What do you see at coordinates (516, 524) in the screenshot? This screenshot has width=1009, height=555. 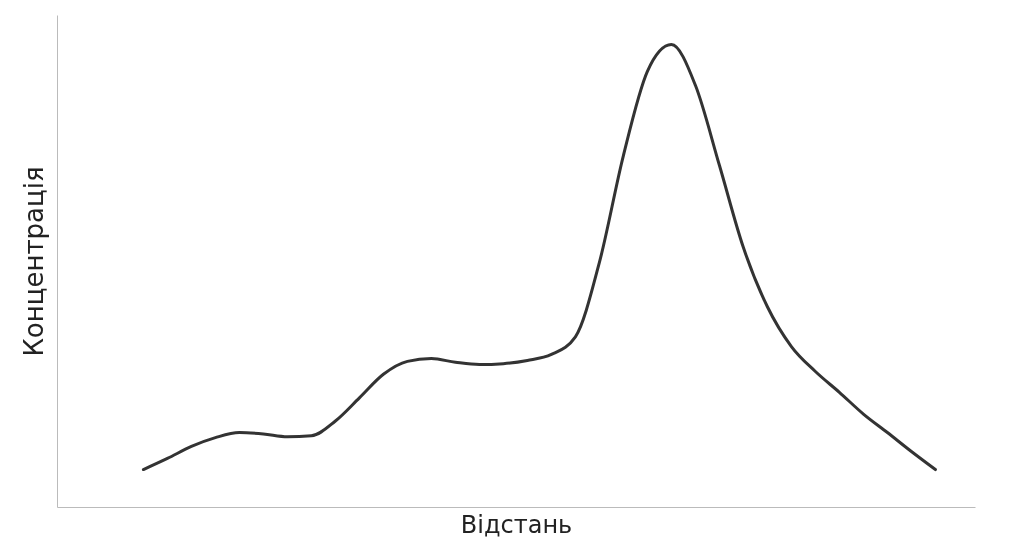 I see `x-axis-title: Відстань` at bounding box center [516, 524].